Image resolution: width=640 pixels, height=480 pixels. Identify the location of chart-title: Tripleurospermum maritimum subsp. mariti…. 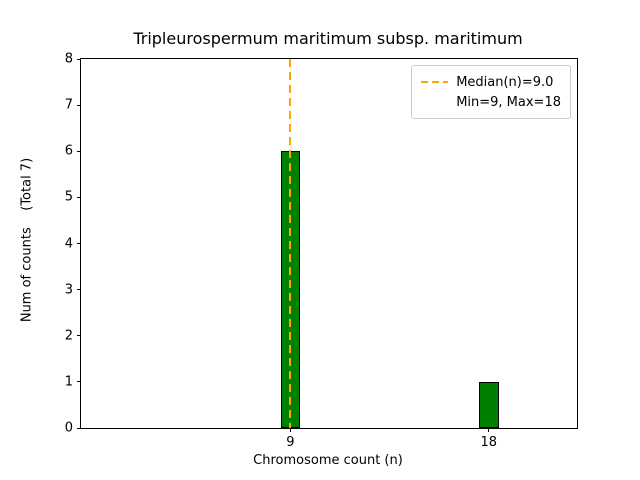
(328, 38).